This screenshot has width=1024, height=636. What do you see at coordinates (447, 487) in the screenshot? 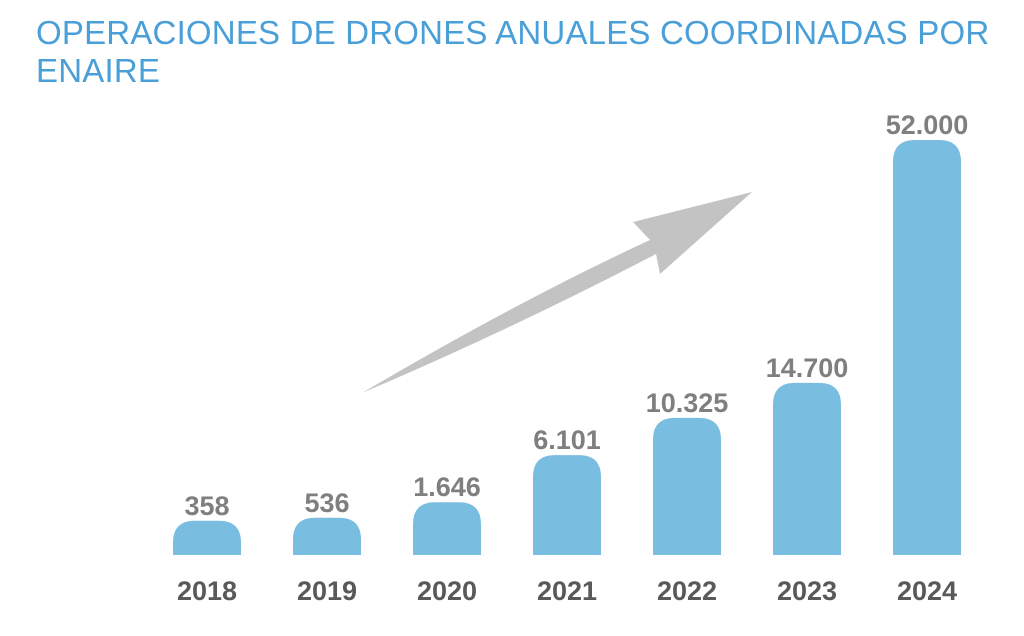
I see `value-label-2020: 1.646` at bounding box center [447, 487].